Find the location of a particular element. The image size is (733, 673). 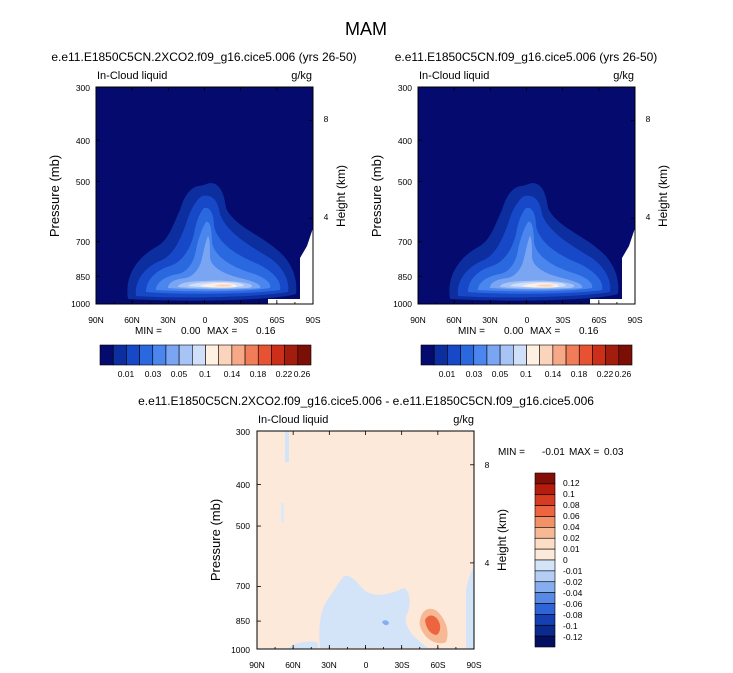

panel-1-ylabel-right: Height (km) is located at coordinates (341, 196).